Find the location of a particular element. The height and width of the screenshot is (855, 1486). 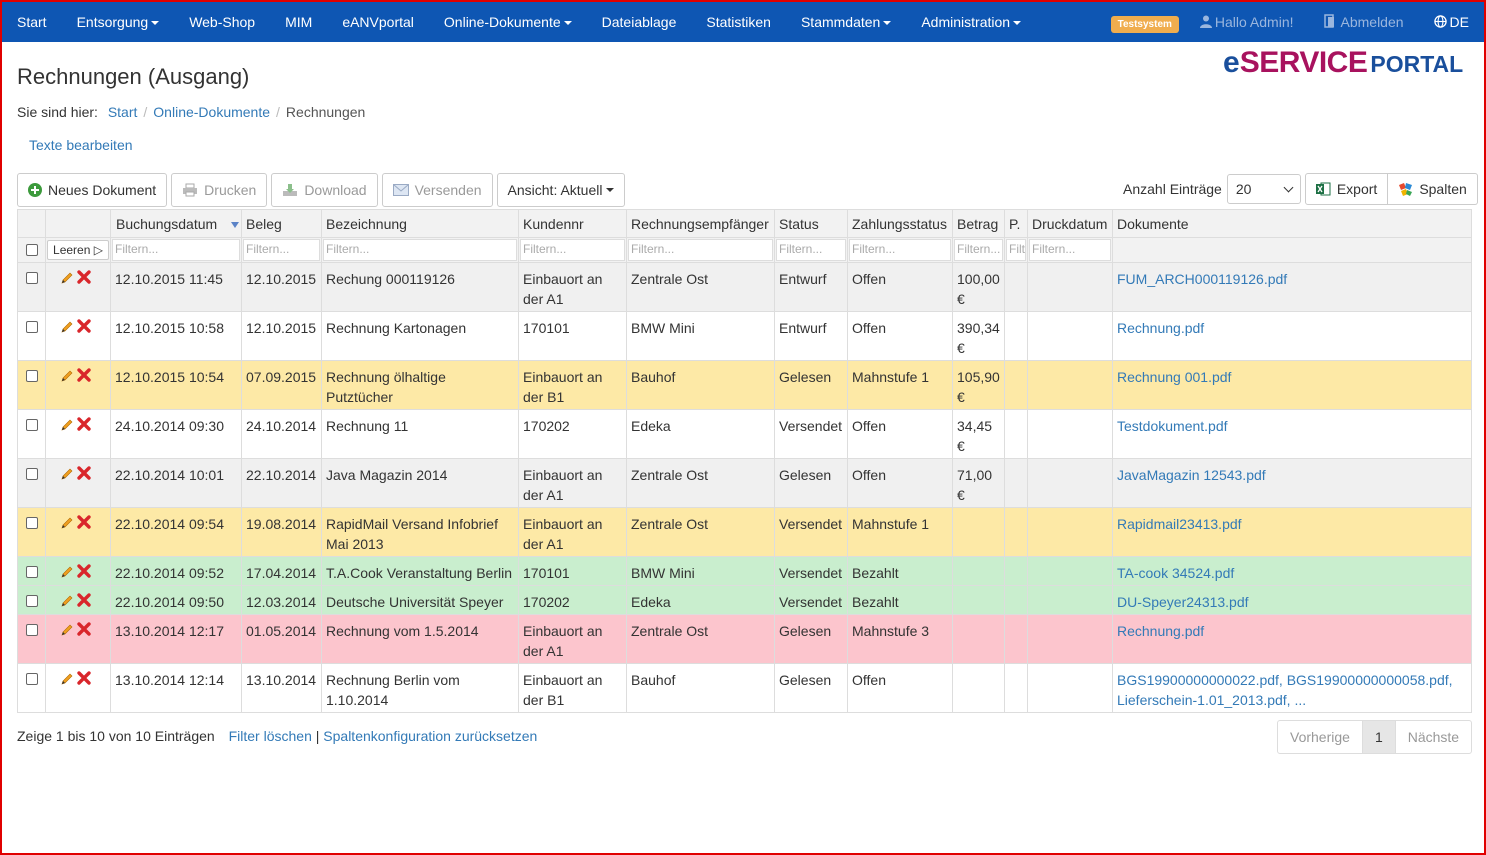

download-button: Download is located at coordinates (324, 190).